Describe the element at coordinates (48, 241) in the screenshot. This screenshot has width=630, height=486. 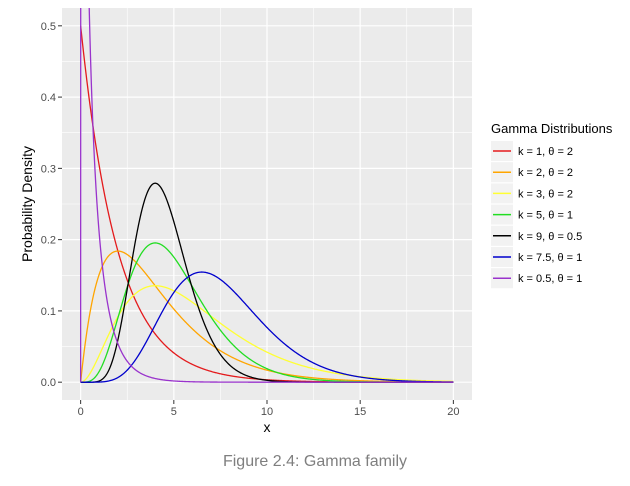
I see `y-tick-label: 0.2` at that location.